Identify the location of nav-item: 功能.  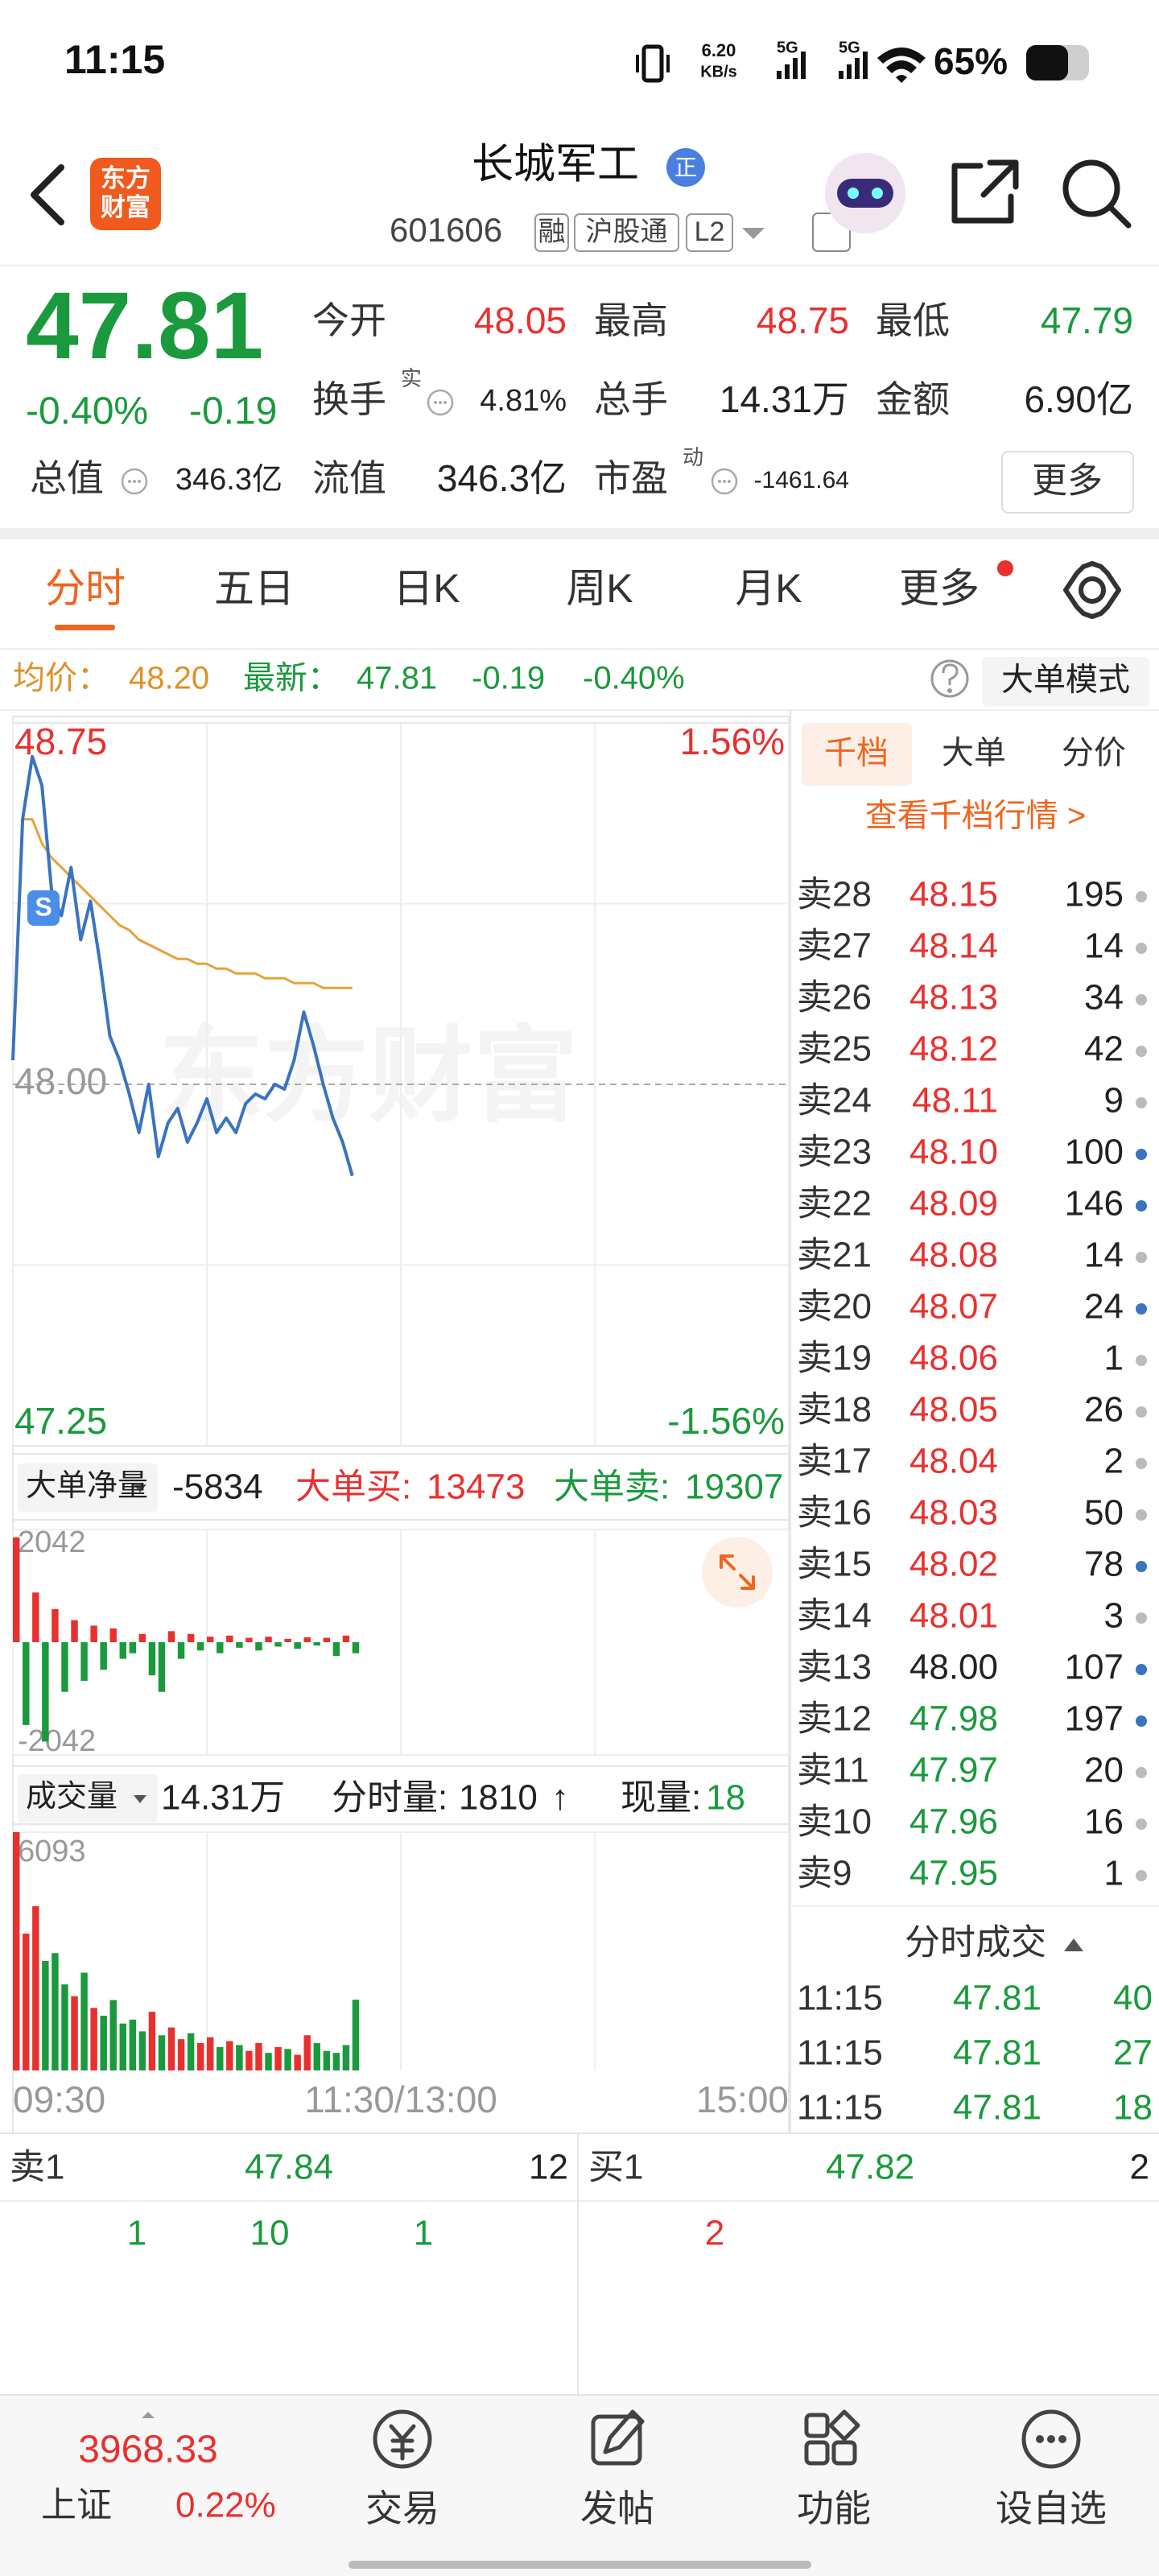
(834, 2508).